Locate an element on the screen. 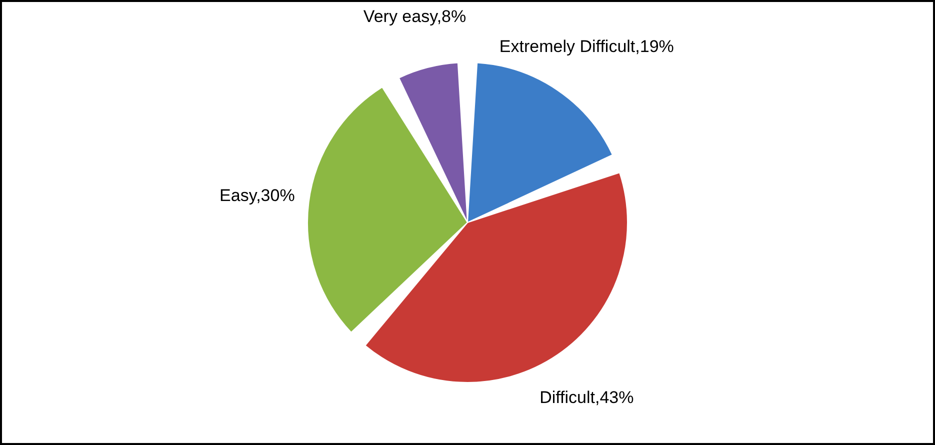 Image resolution: width=935 pixels, height=445 pixels. slice-label: Easy,30% is located at coordinates (257, 195).